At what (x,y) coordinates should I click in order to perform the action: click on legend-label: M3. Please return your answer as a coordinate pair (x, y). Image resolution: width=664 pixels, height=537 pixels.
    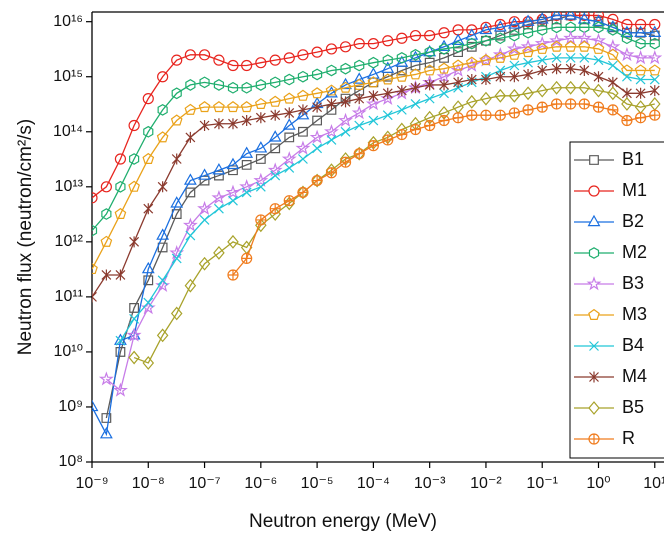
    Looking at the image, I should click on (634, 314).